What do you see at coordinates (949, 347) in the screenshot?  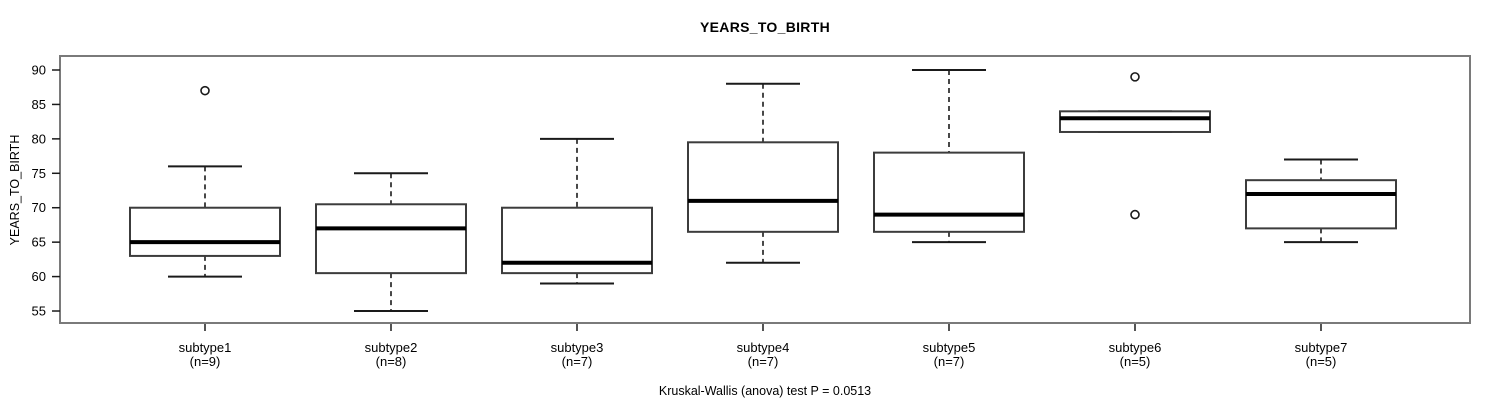 I see `x-category-label: subtype5` at bounding box center [949, 347].